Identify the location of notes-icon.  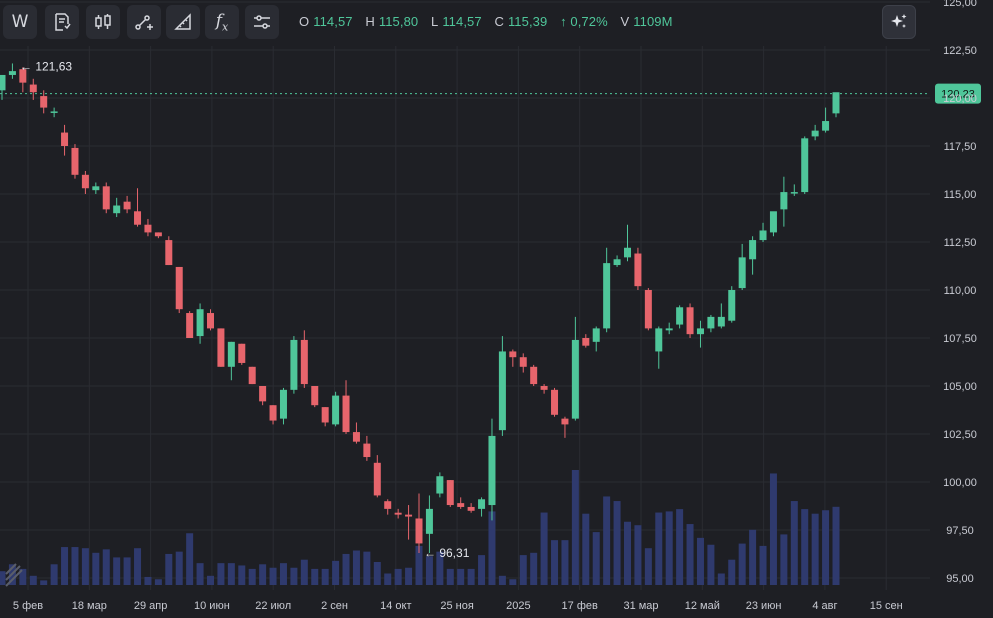
(63, 22).